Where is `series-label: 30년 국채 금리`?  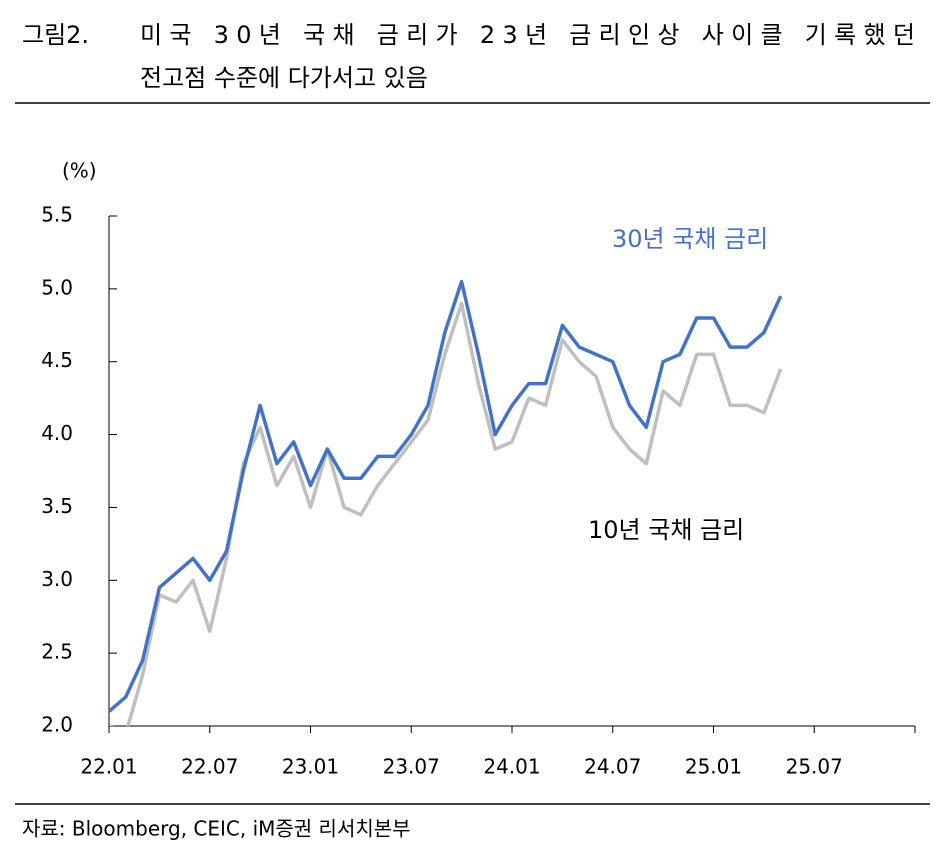 series-label: 30년 국채 금리 is located at coordinates (690, 239).